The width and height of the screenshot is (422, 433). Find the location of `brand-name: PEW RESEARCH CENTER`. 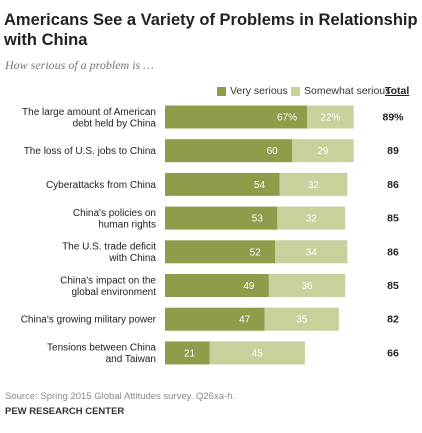

brand-name: PEW RESEARCH CENTER is located at coordinates (65, 411).